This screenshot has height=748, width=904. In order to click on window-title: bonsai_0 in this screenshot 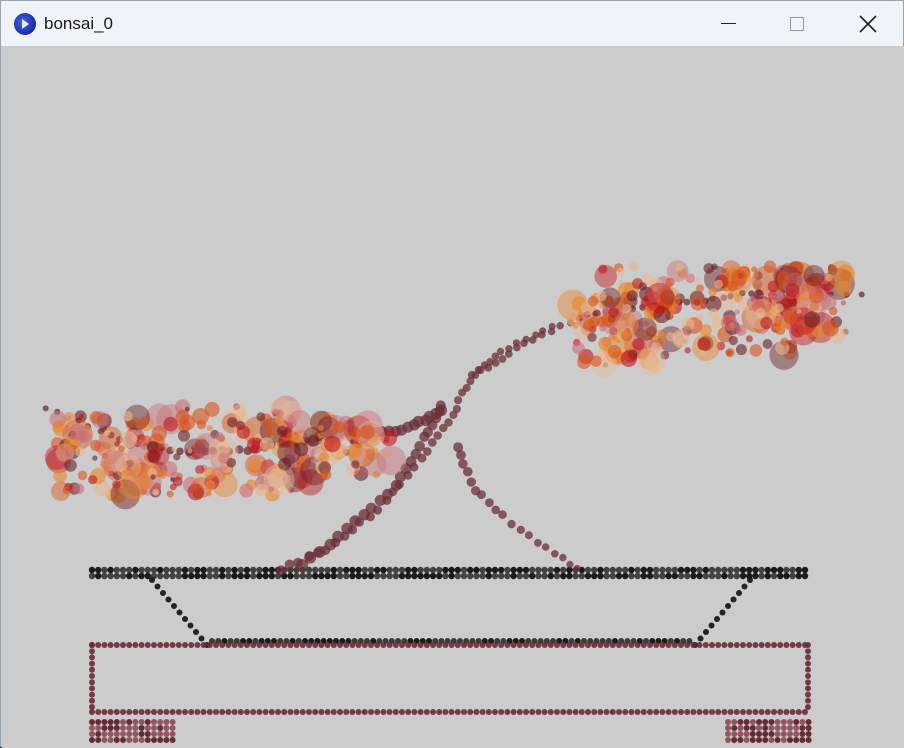, I will do `click(79, 23)`.